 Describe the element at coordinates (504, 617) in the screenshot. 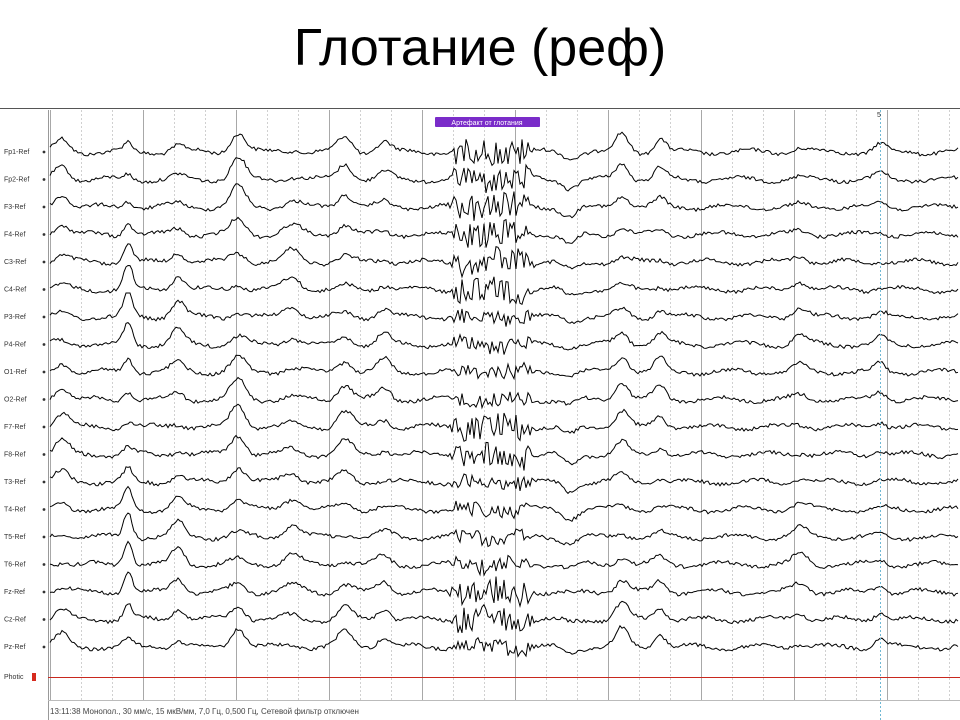

I see `eeg-trace-cz-ref` at that location.